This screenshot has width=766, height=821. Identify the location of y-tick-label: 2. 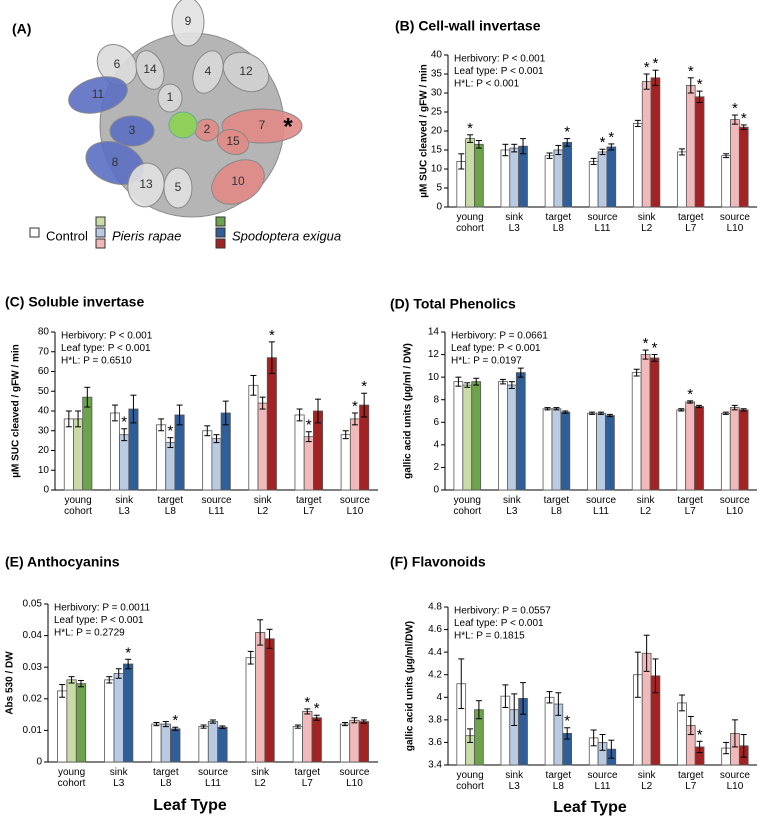
(436, 467).